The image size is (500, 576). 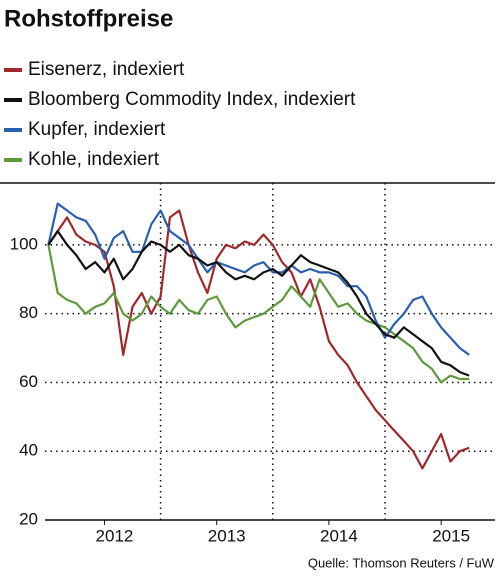 What do you see at coordinates (88, 18) in the screenshot?
I see `chart-title: Rohstoffpreise` at bounding box center [88, 18].